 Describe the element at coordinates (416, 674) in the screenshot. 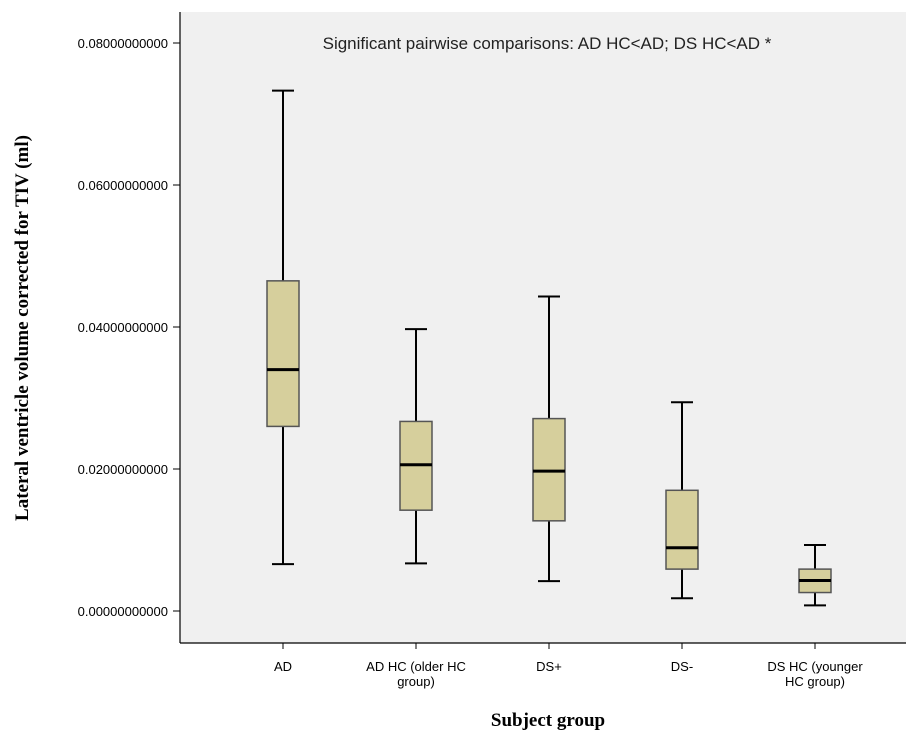

I see `x-tick-label: AD HC (older HC group)` at that location.